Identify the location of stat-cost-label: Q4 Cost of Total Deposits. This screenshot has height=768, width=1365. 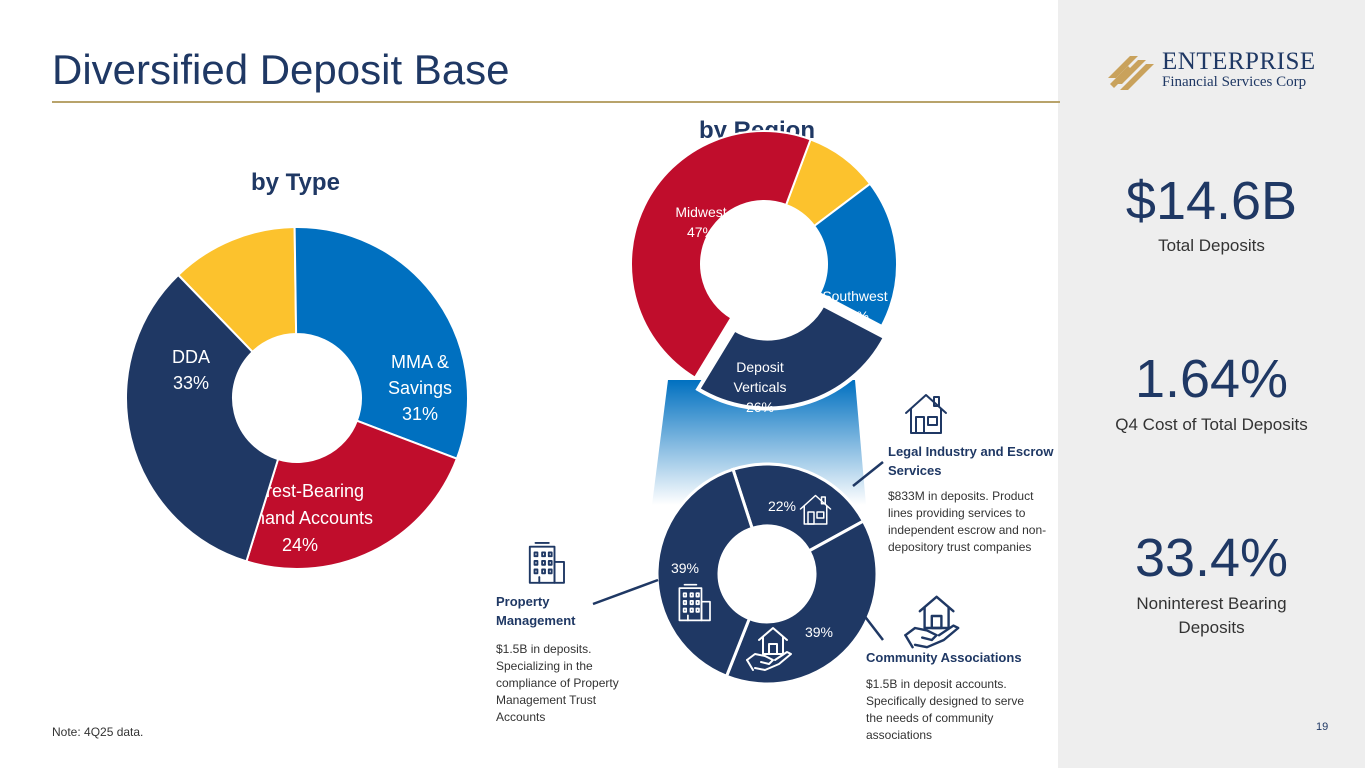
(1211, 424).